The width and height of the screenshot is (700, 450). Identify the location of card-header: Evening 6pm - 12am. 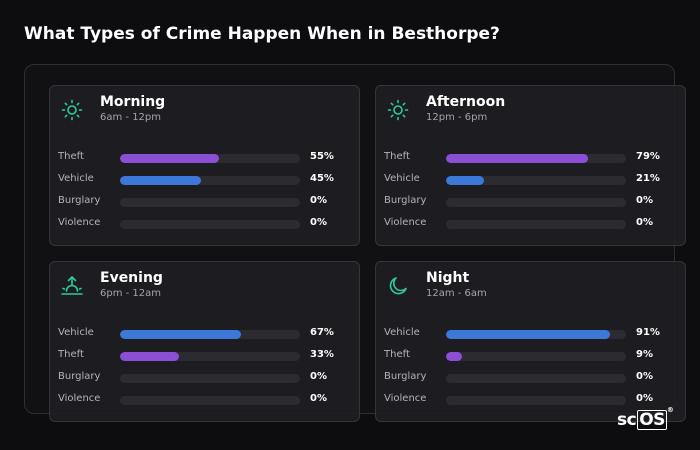
(205, 286).